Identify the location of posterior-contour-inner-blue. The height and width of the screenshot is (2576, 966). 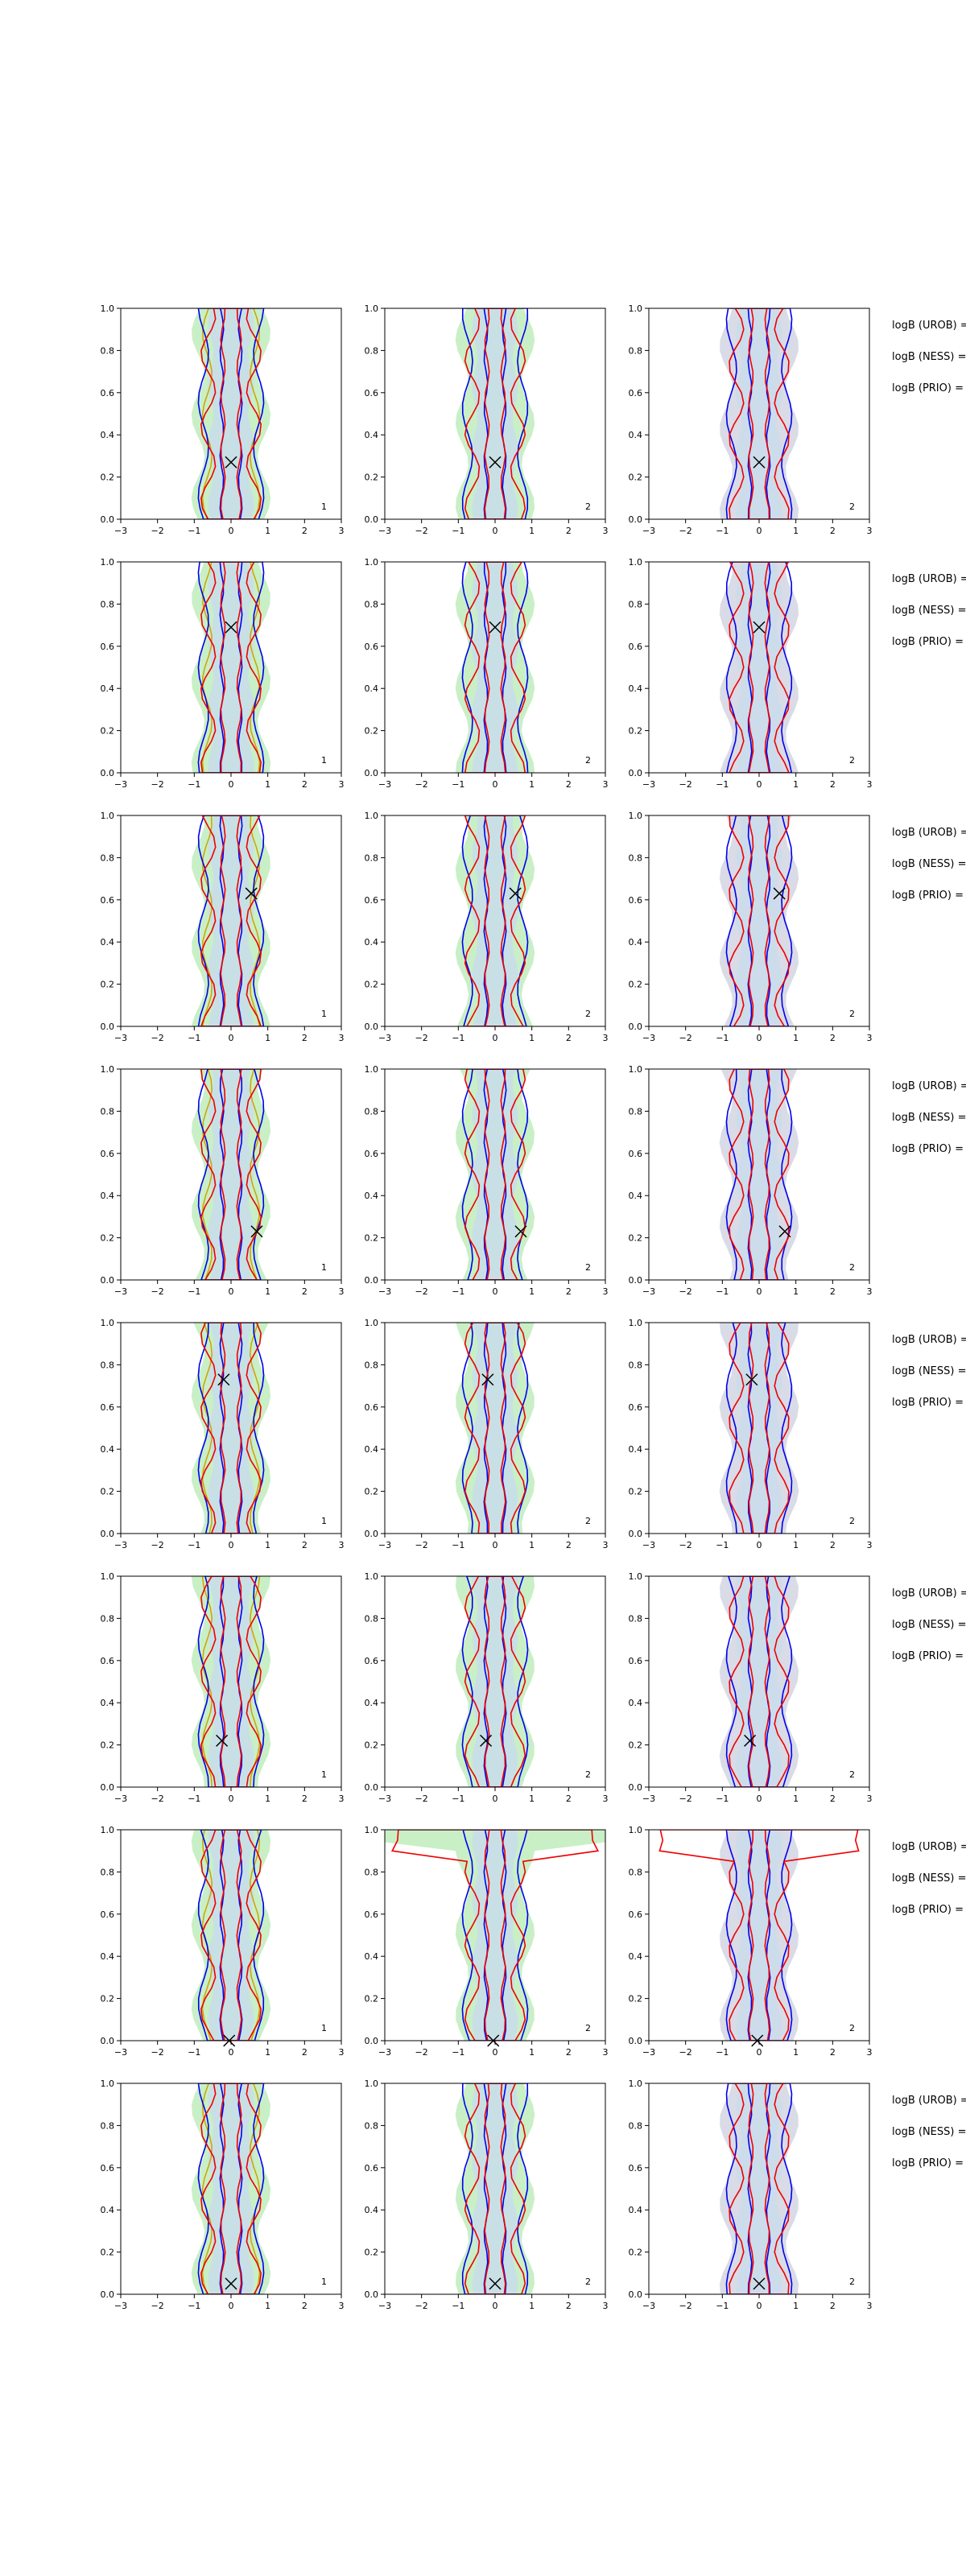
(495, 1428).